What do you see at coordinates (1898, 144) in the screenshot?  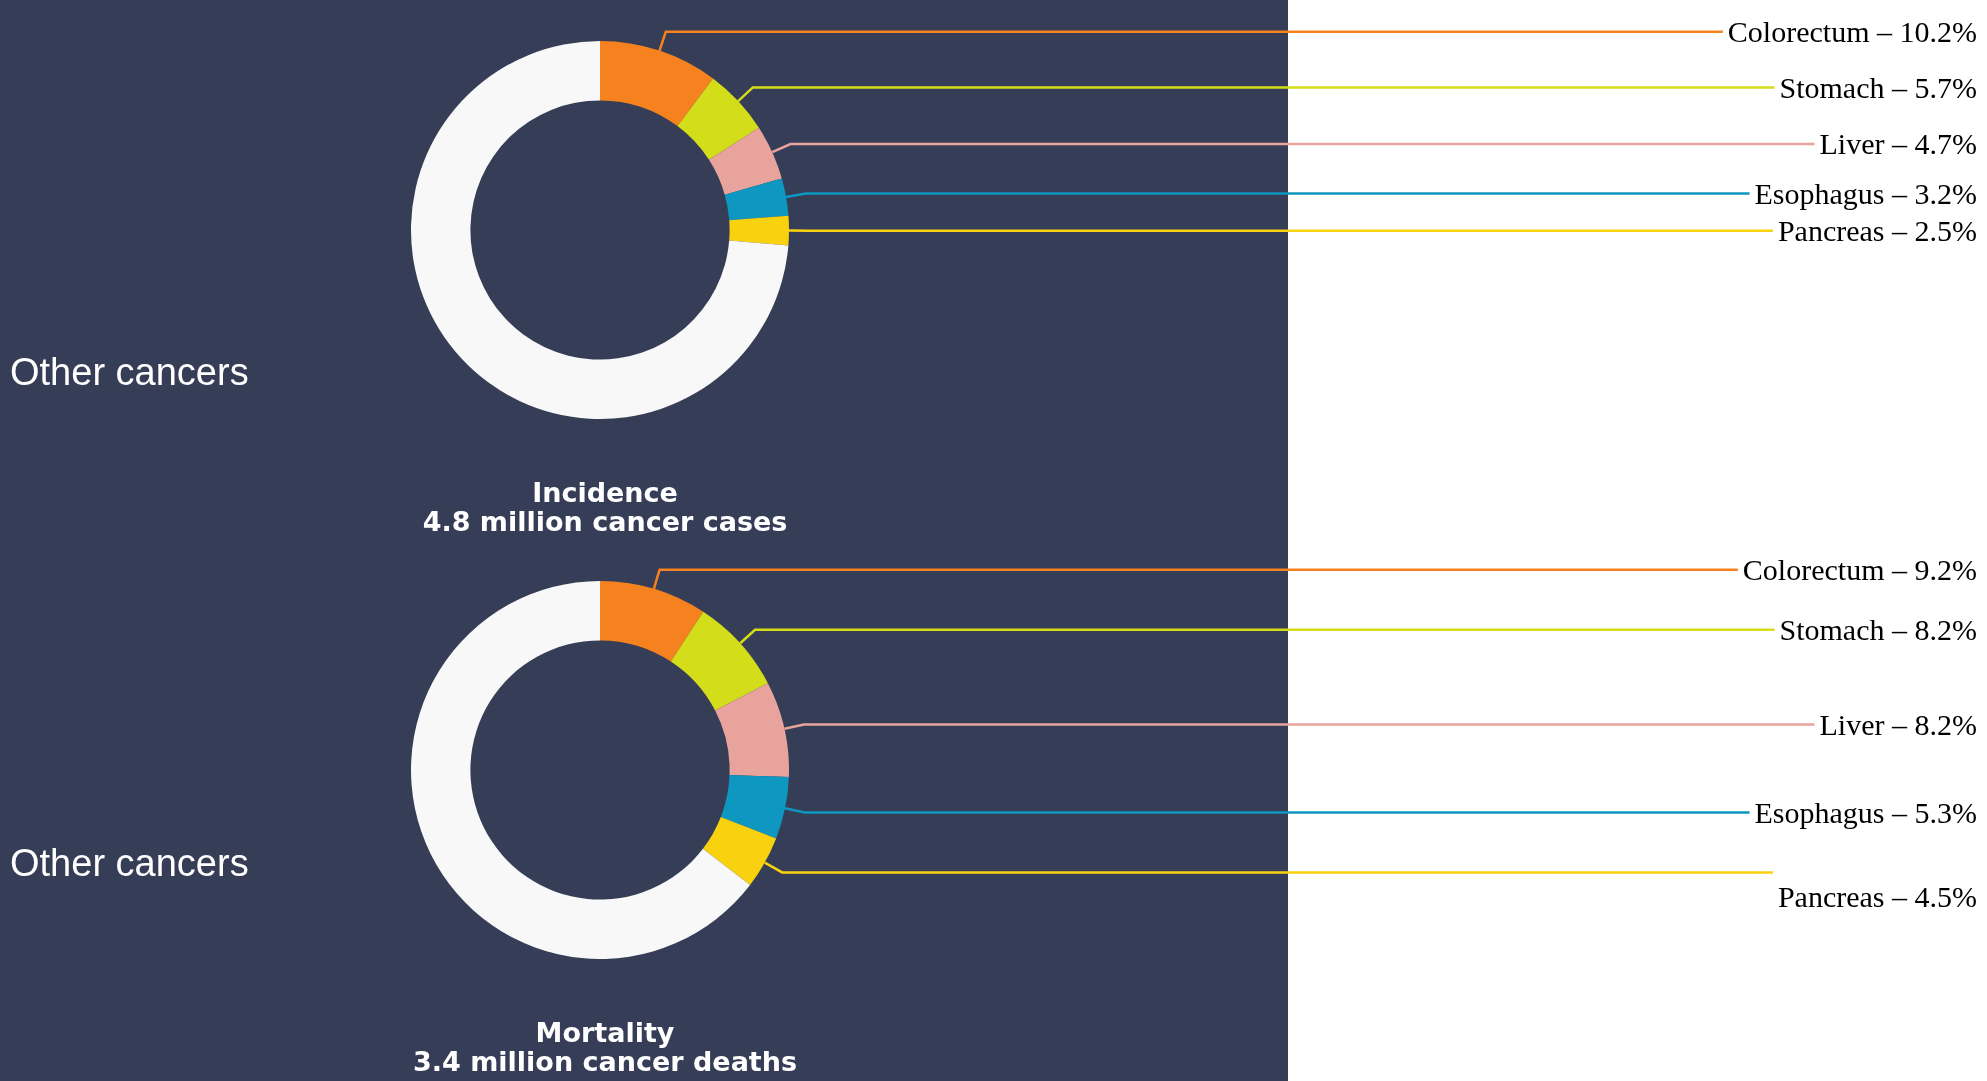 I see `slice-label: Liver – 4.7%` at bounding box center [1898, 144].